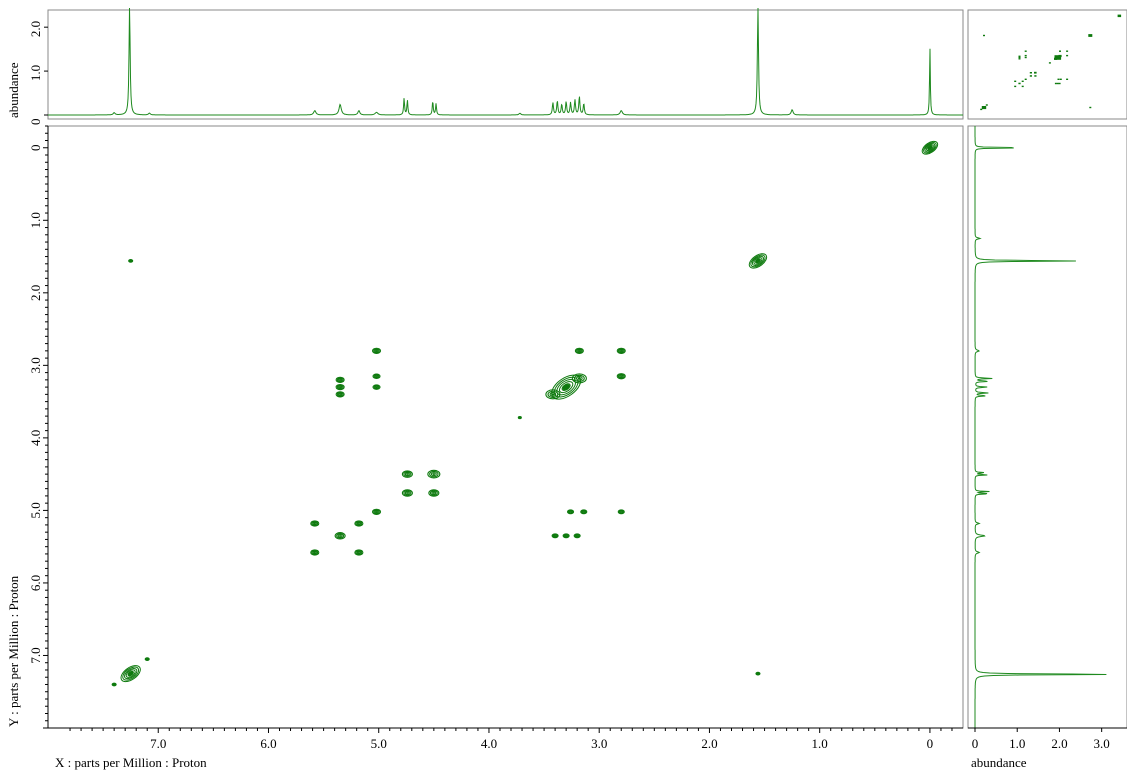 The image size is (1127, 776). Describe the element at coordinates (489, 743) in the screenshot. I see `x-tick-label: 4.0` at that location.